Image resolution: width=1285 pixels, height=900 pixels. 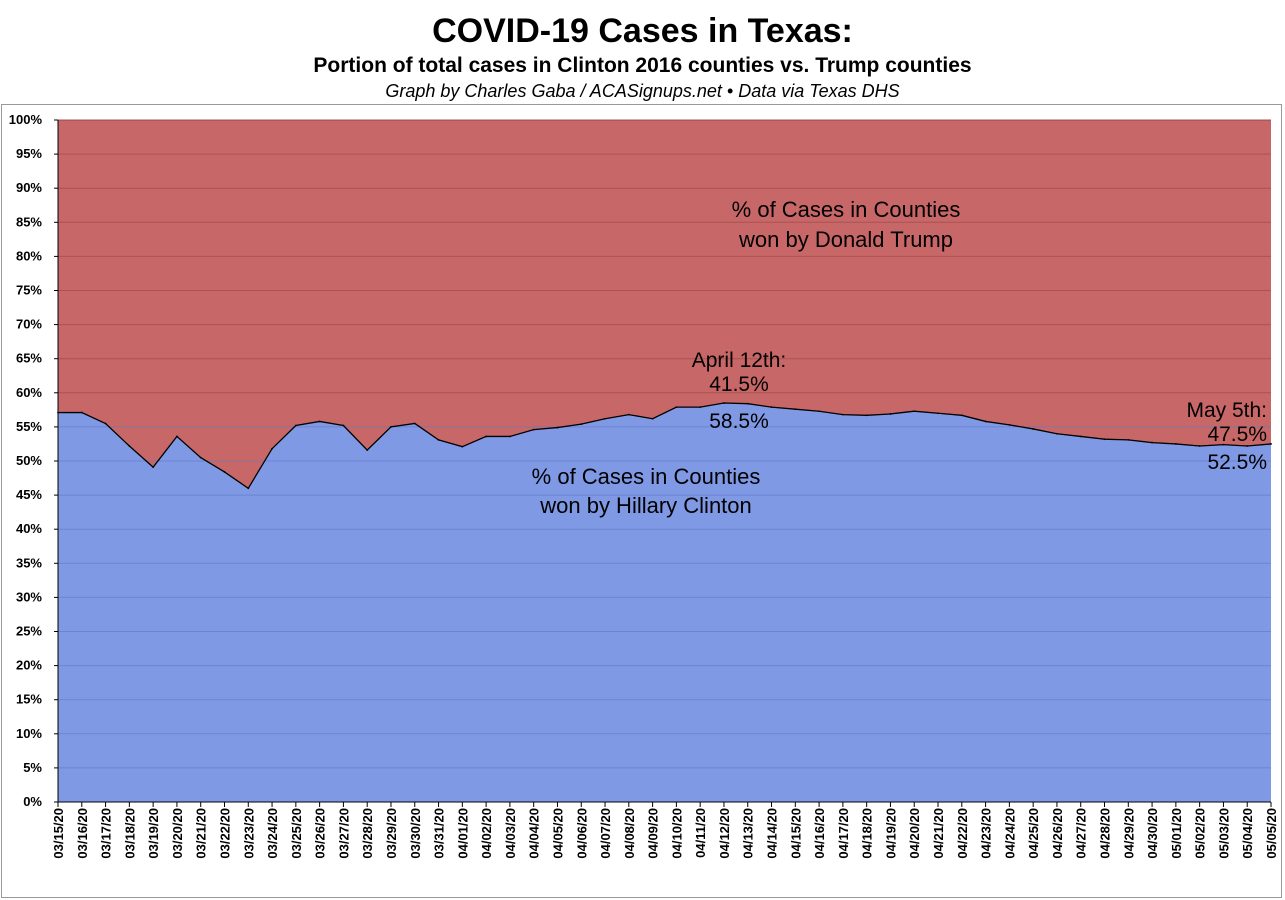 I want to click on x-tick-label: 04/08/20, so click(x=629, y=833).